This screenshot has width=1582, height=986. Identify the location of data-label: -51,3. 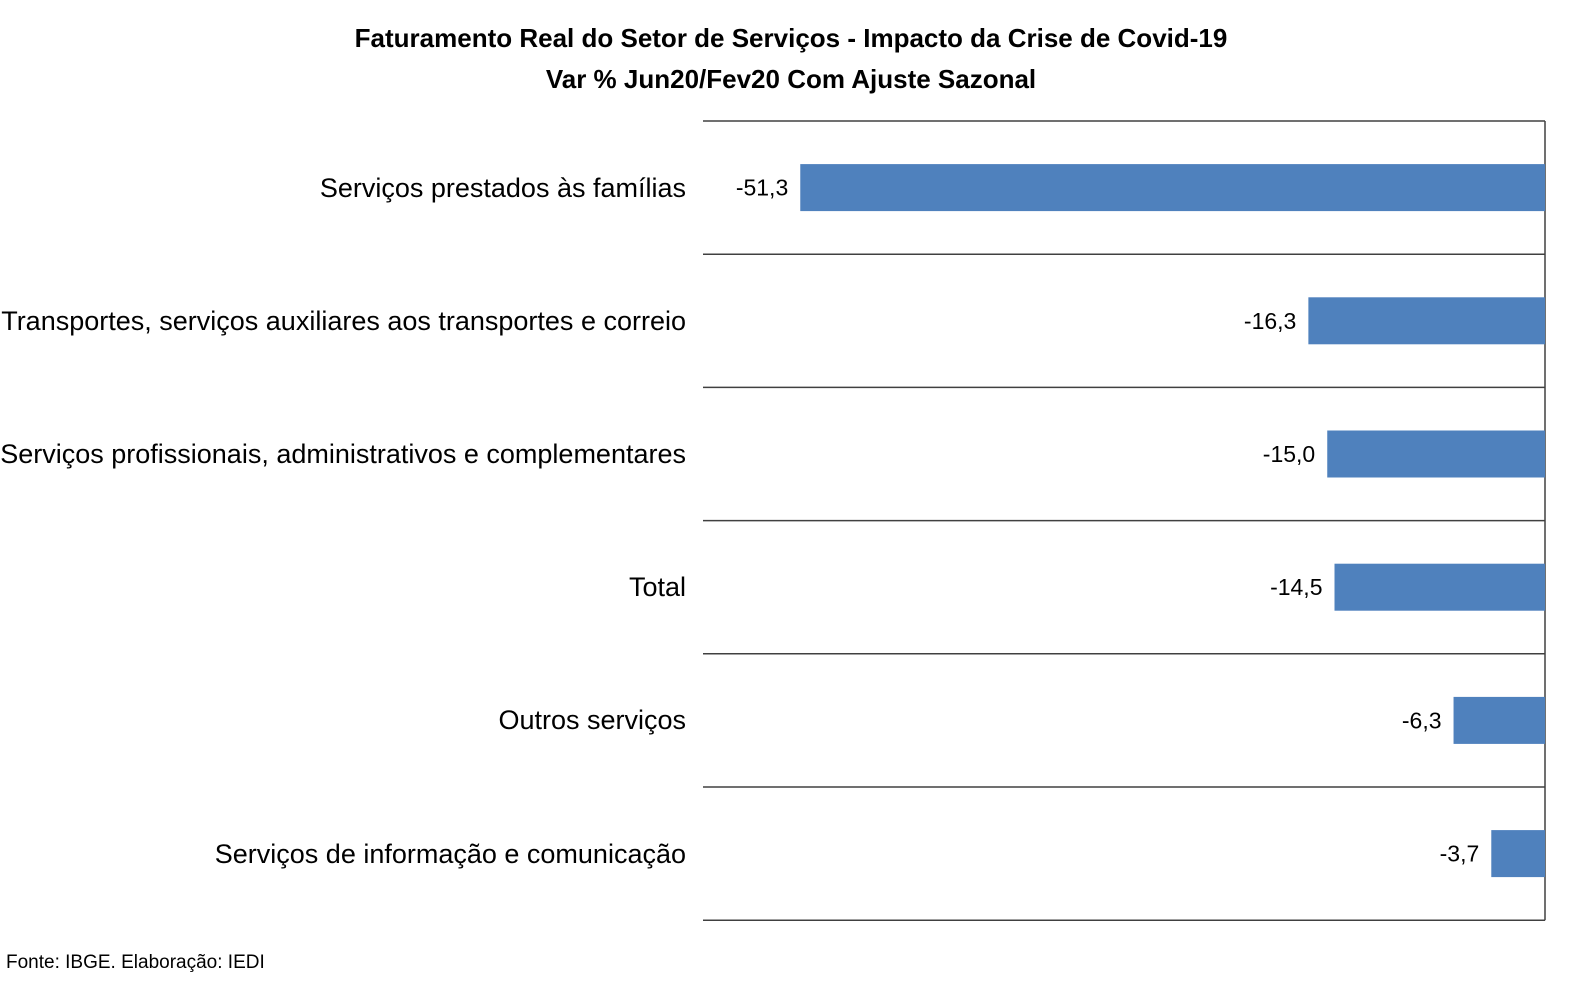
(762, 188).